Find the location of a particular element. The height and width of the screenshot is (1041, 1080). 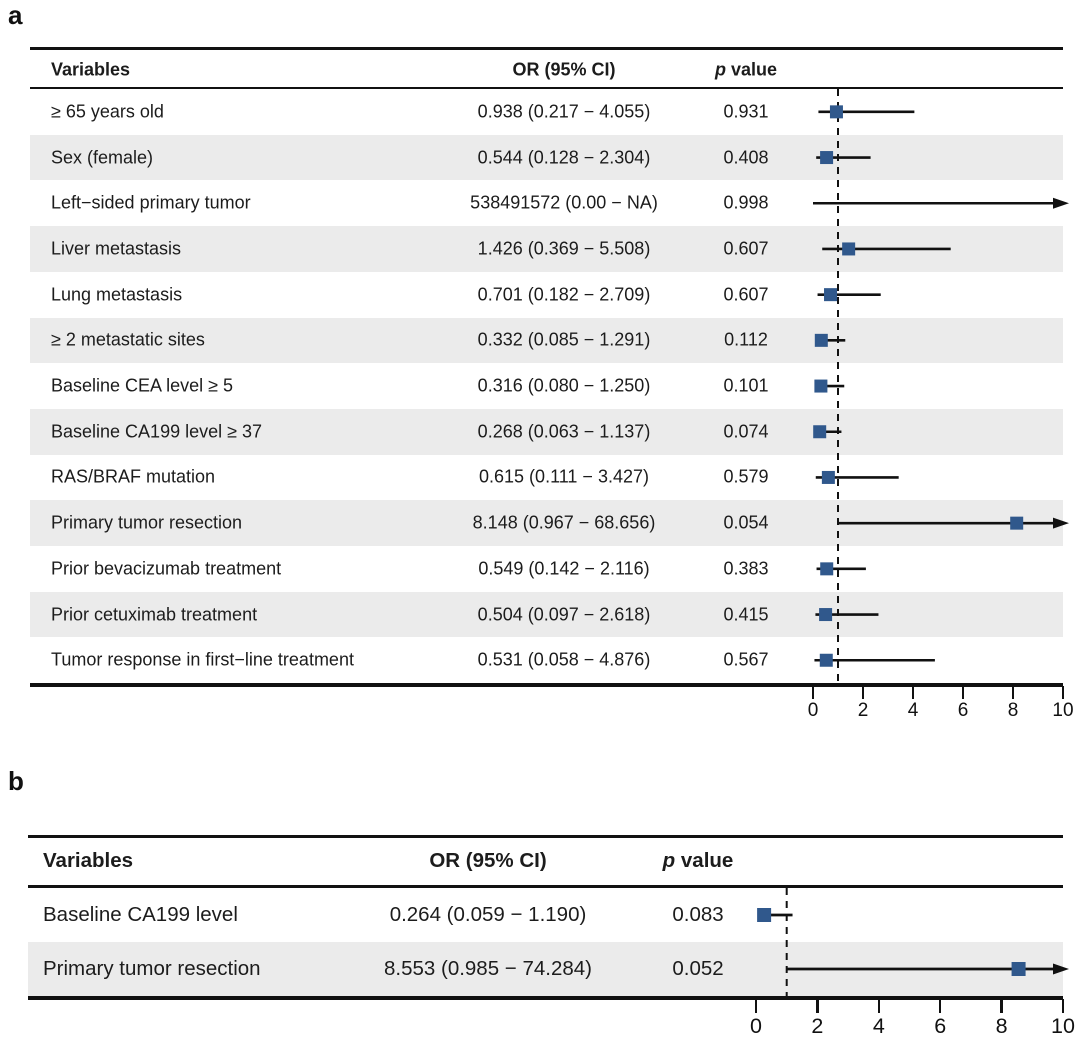

table-row: ≥ 65 years old 0.938 (0.217 − 4.055) 0.931 is located at coordinates (546, 112).